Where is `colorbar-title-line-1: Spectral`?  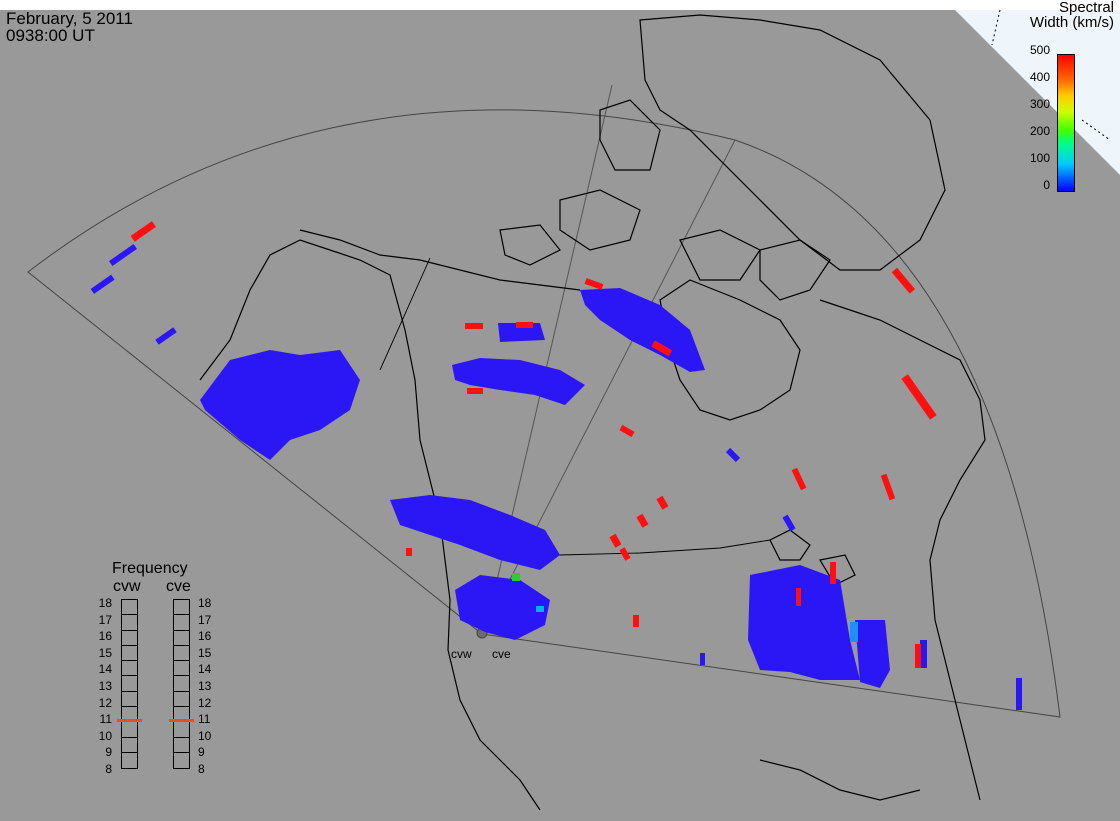 colorbar-title-line-1: Spectral is located at coordinates (1086, 8).